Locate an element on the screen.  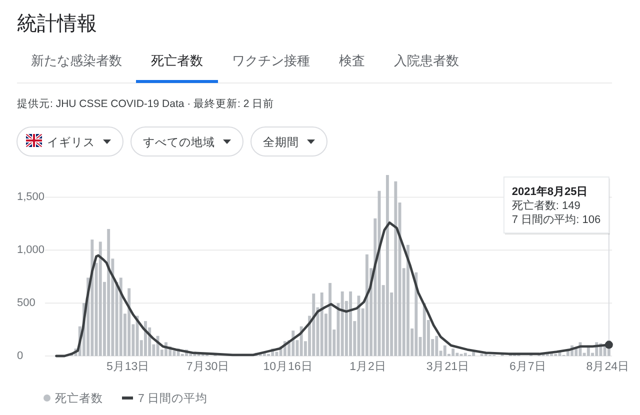
x-tick-label: 6月7日 is located at coordinates (528, 367).